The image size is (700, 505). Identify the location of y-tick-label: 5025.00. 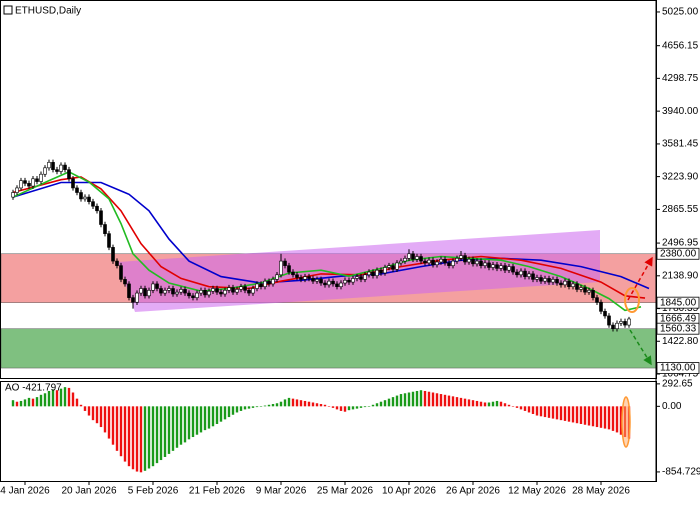
(680, 12).